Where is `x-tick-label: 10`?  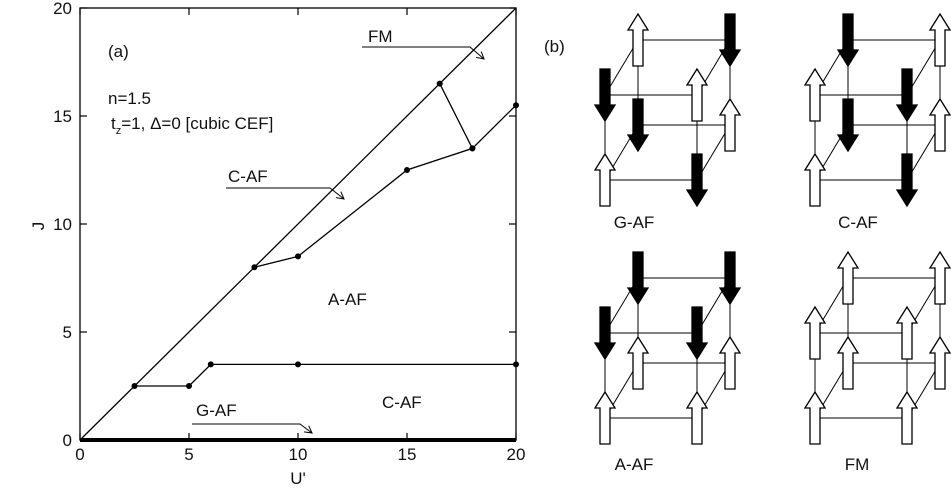 x-tick-label: 10 is located at coordinates (298, 454).